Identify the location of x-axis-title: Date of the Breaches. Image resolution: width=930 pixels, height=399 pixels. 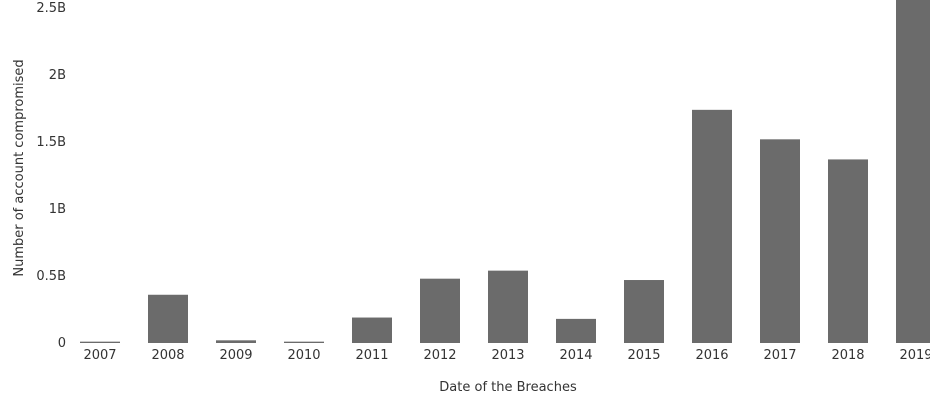
(508, 387).